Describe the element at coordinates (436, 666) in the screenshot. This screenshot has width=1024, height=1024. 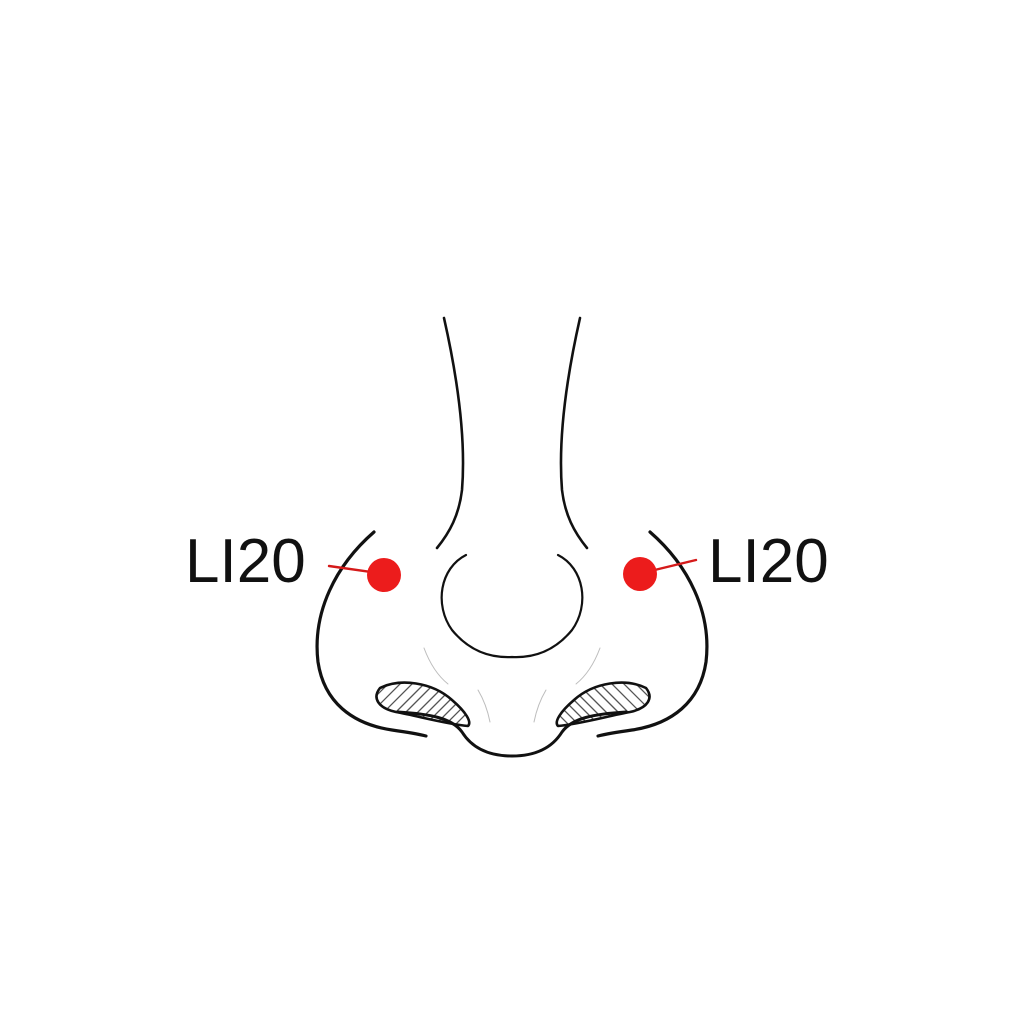
I see `left-ala-shading` at that location.